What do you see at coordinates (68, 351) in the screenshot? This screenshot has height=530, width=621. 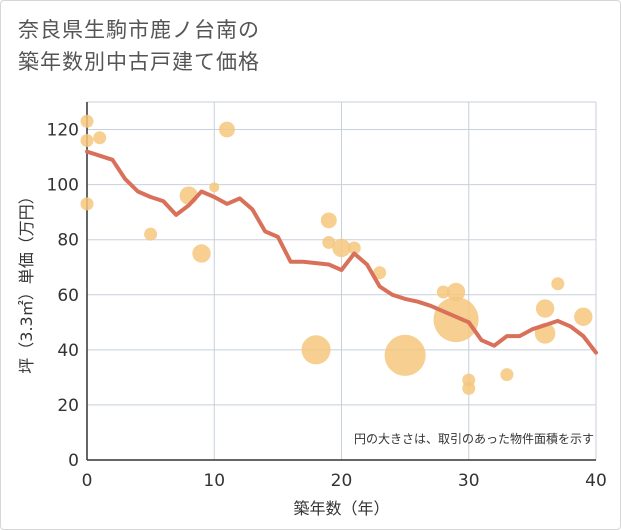 I see `y-tick-label: 40` at bounding box center [68, 351].